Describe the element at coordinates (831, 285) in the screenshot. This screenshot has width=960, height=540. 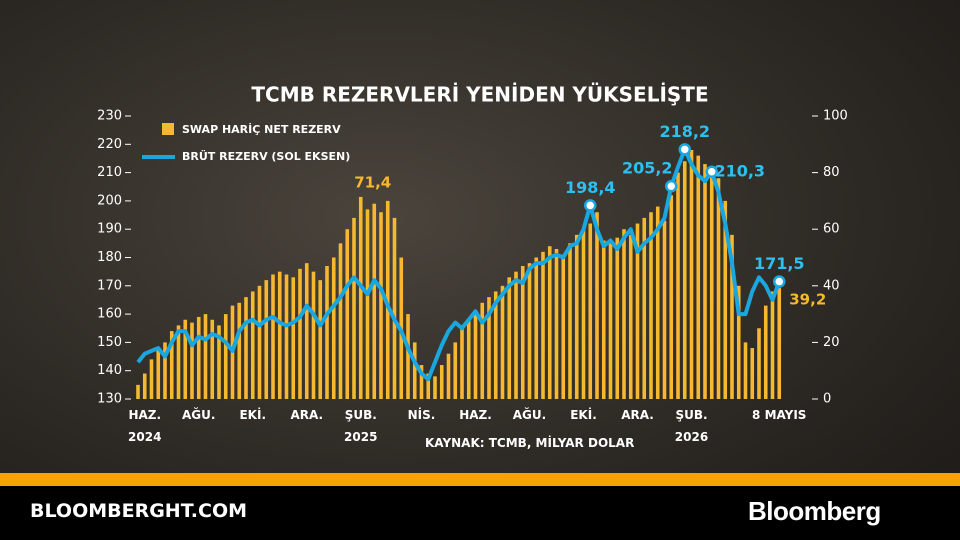
I see `y2-tick-label: 40` at that location.